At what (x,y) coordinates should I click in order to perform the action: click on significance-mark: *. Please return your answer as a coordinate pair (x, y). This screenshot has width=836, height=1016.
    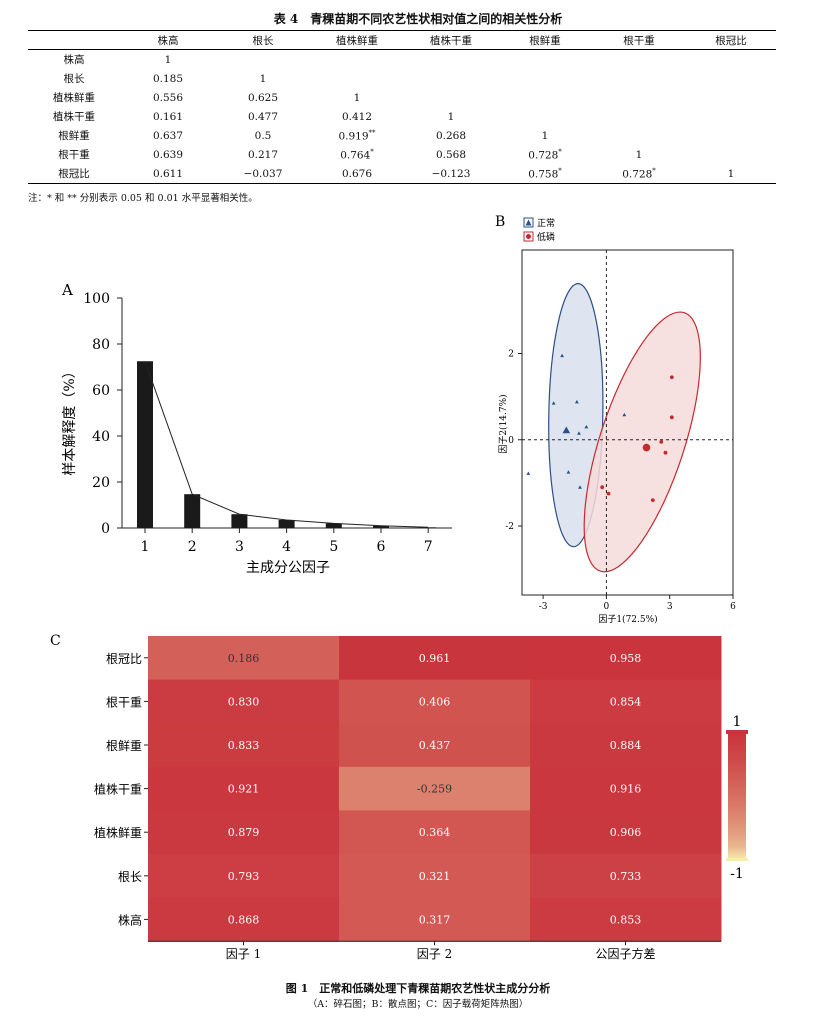
    Looking at the image, I should click on (654, 170).